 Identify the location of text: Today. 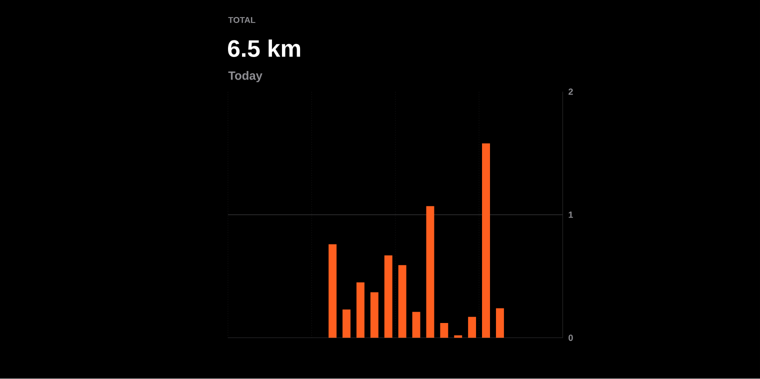
(245, 76).